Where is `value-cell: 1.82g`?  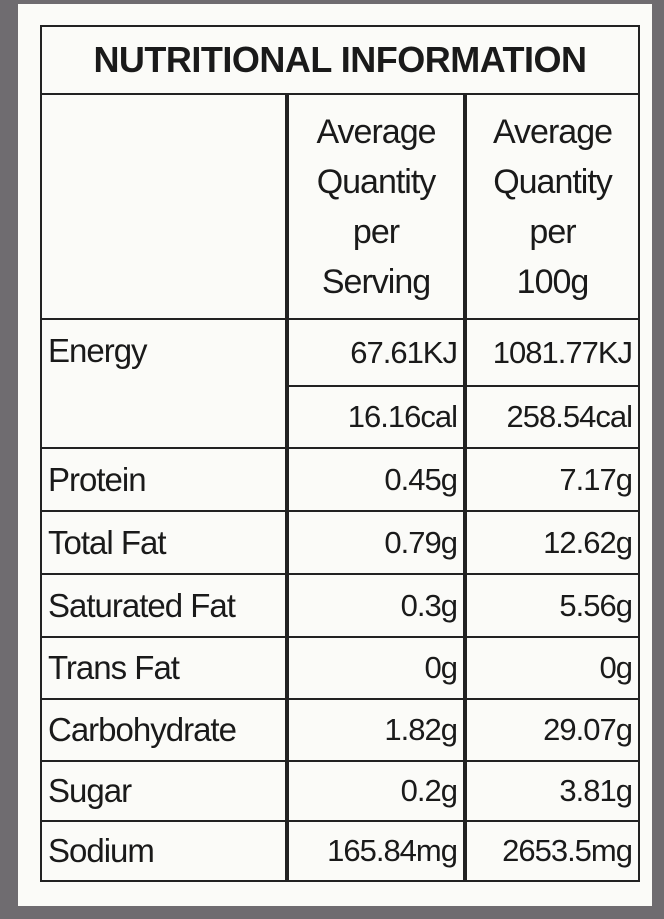 value-cell: 1.82g is located at coordinates (376, 730).